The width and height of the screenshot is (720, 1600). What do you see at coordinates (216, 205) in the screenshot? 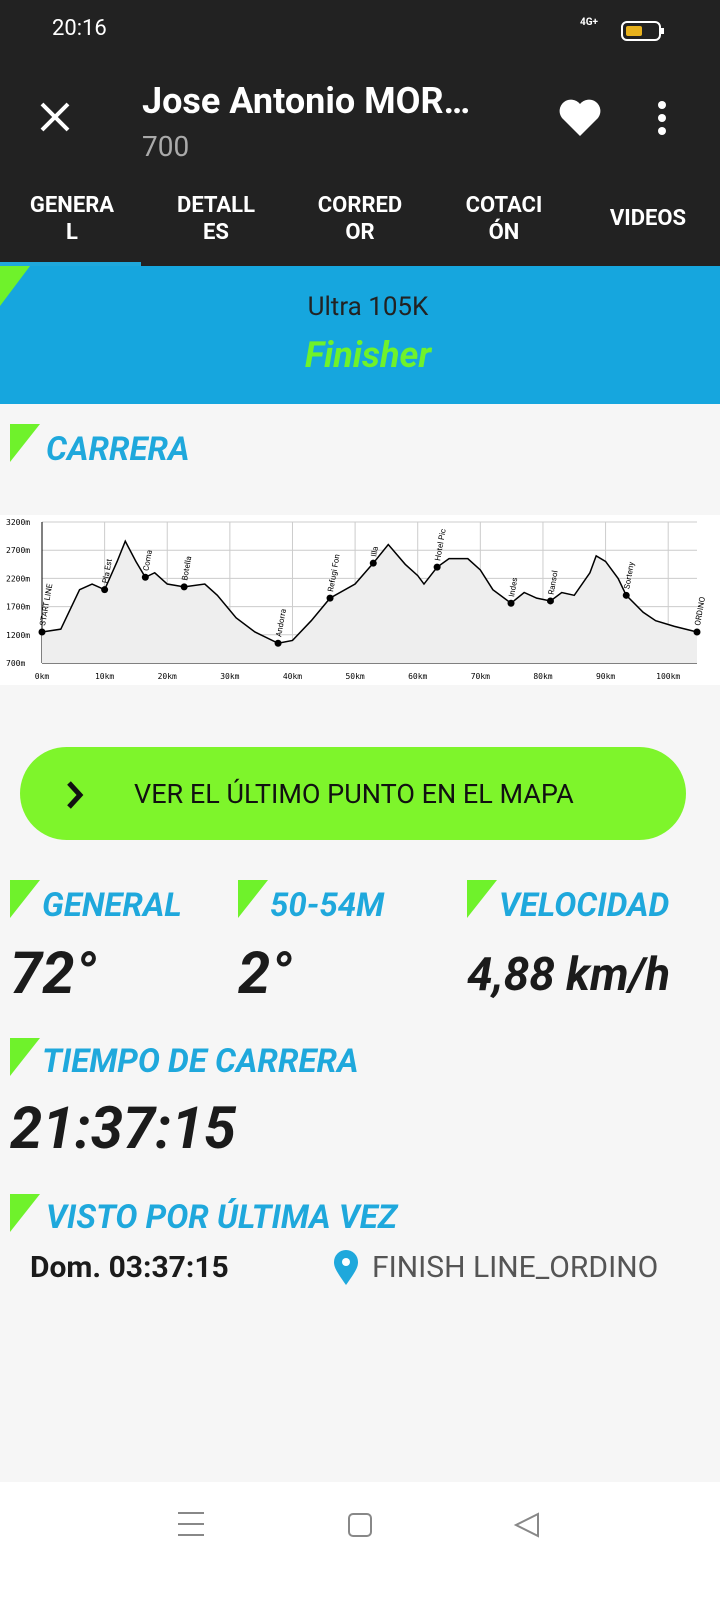
I see `tab-label: DETALL` at bounding box center [216, 205].